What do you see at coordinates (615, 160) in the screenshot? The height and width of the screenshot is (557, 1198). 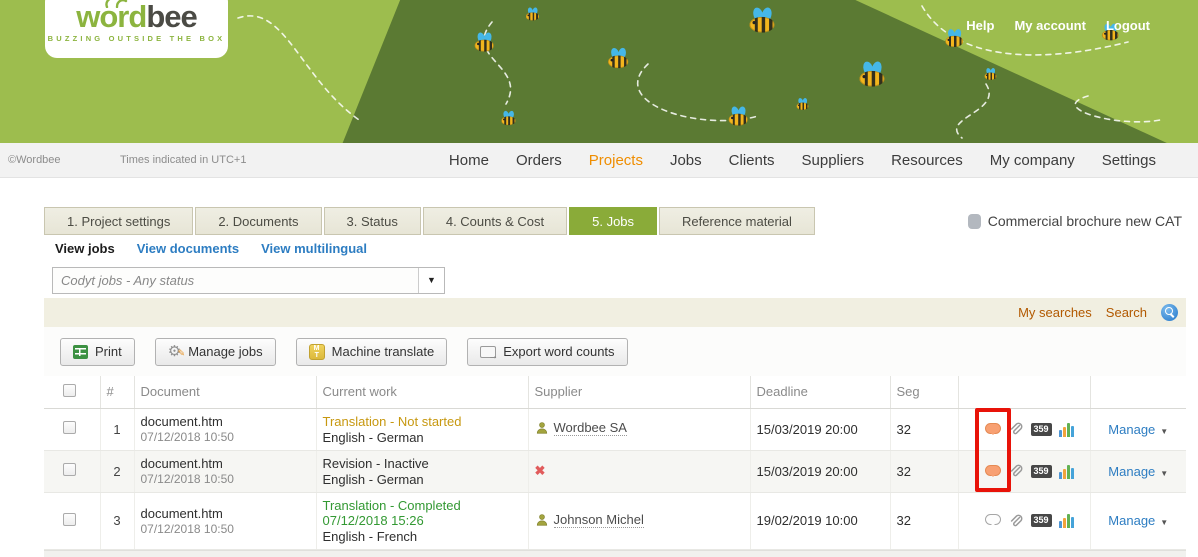 I see `nav-item-projects: Projects` at bounding box center [615, 160].